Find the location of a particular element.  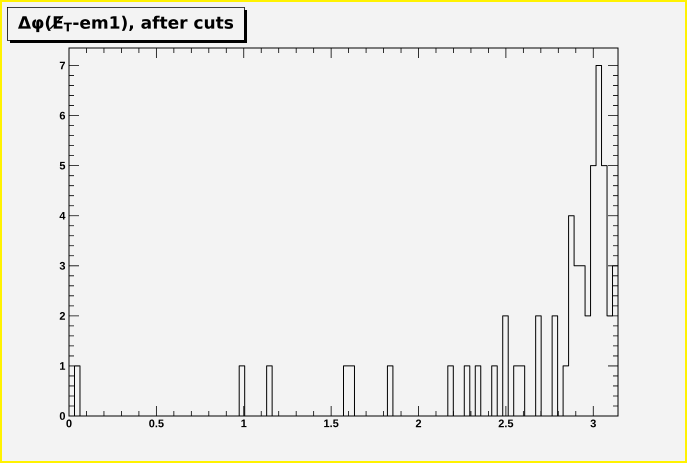

y-tick-label: 4 is located at coordinates (63, 216).